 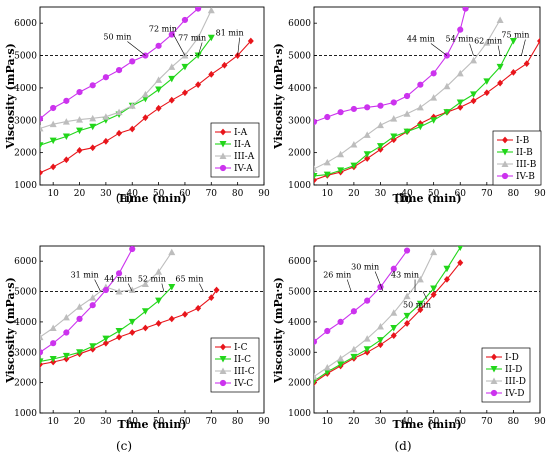 I want to click on data-point-IV-D, so click(x=327, y=331).